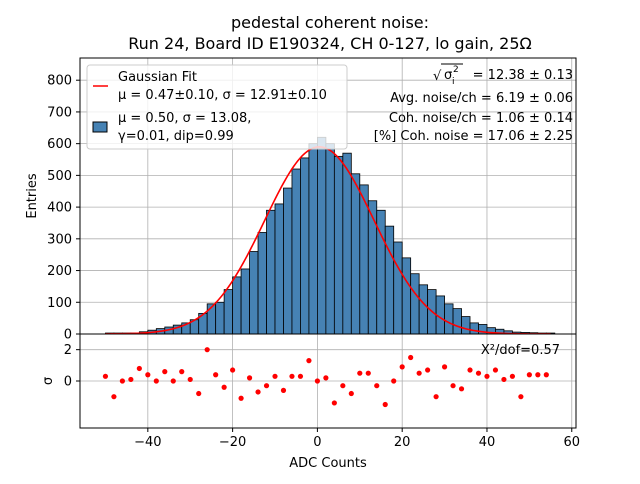 The image size is (640, 484). What do you see at coordinates (328, 463) in the screenshot?
I see `x-axis-label: ADC Counts` at bounding box center [328, 463].